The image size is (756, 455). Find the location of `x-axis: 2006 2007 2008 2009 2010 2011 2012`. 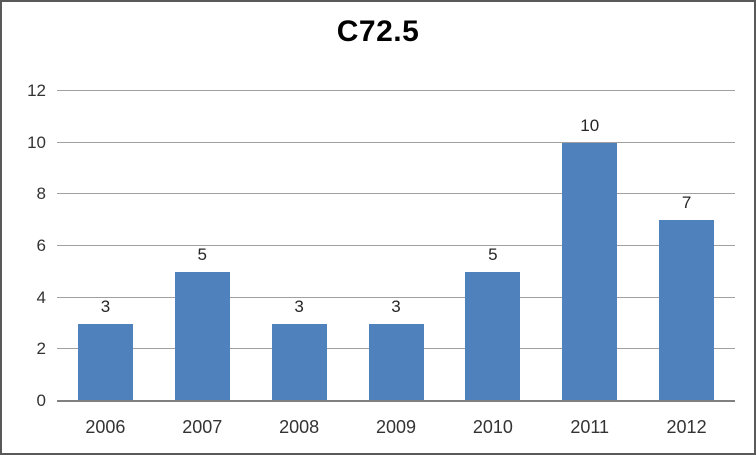

x-axis: 2006 2007 2008 2009 2010 2011 2012 is located at coordinates (396, 427).